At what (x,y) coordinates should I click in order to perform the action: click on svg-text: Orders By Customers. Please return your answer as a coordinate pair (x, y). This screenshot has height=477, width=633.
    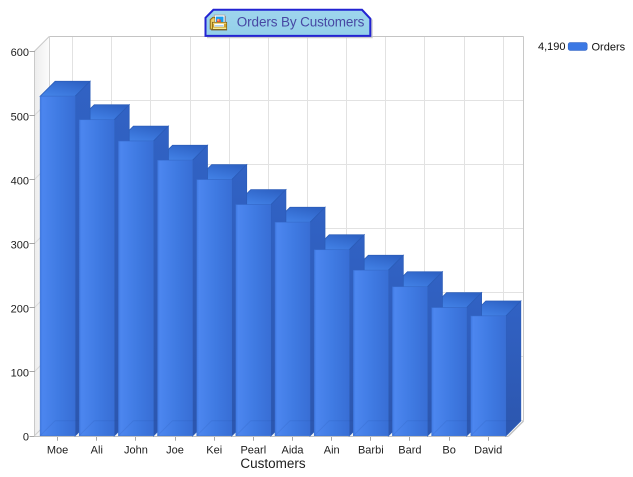
    Looking at the image, I should click on (301, 21).